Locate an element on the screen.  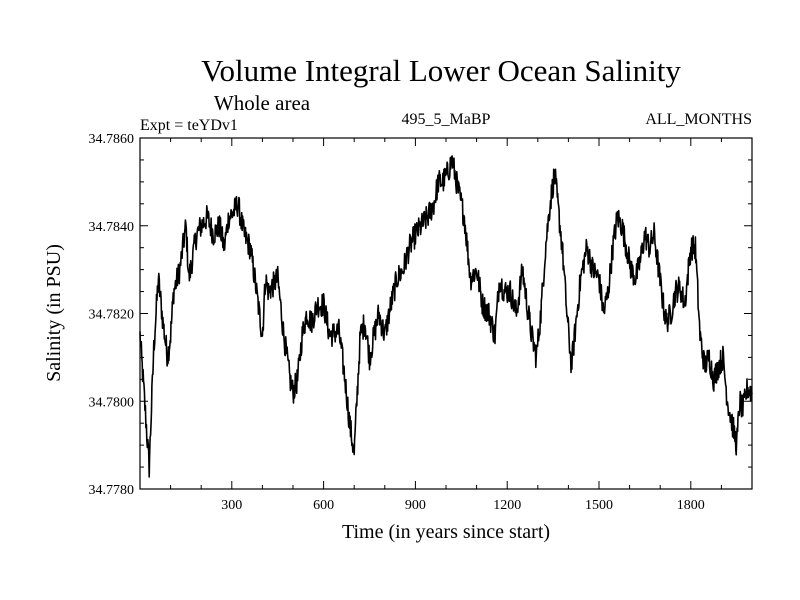
y-tick-label: 34.7800 is located at coordinates (112, 402).